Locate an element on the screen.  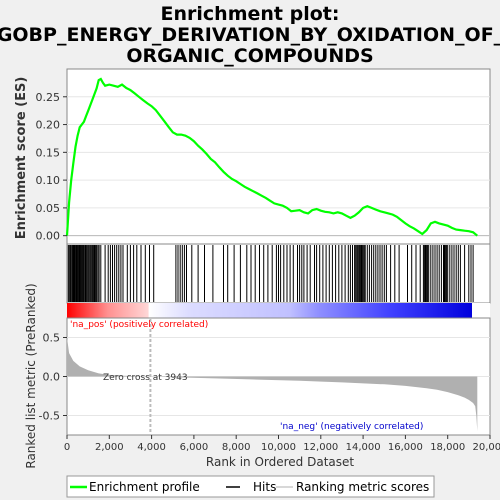
x-tick-label: 6,000 is located at coordinates (194, 447).